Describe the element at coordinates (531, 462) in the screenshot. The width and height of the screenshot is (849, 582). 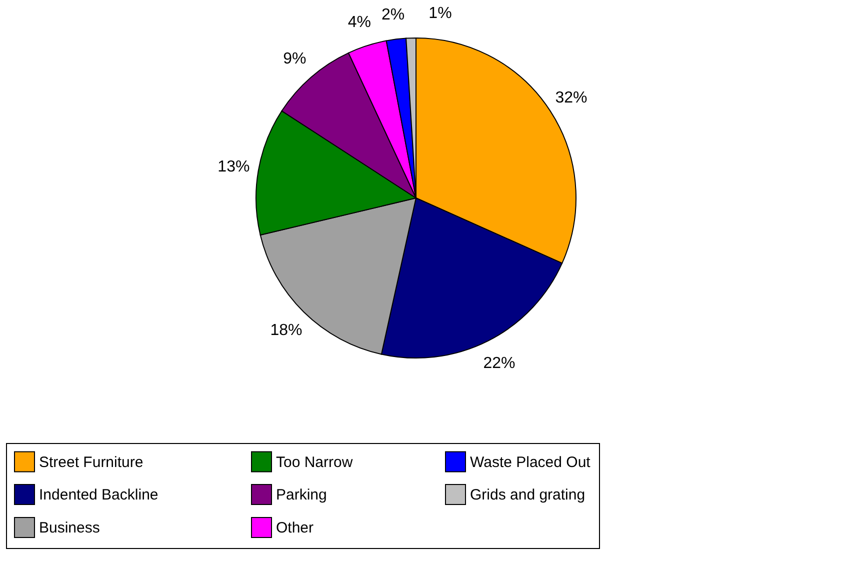
I see `legend-label: Waste Placed Out` at that location.